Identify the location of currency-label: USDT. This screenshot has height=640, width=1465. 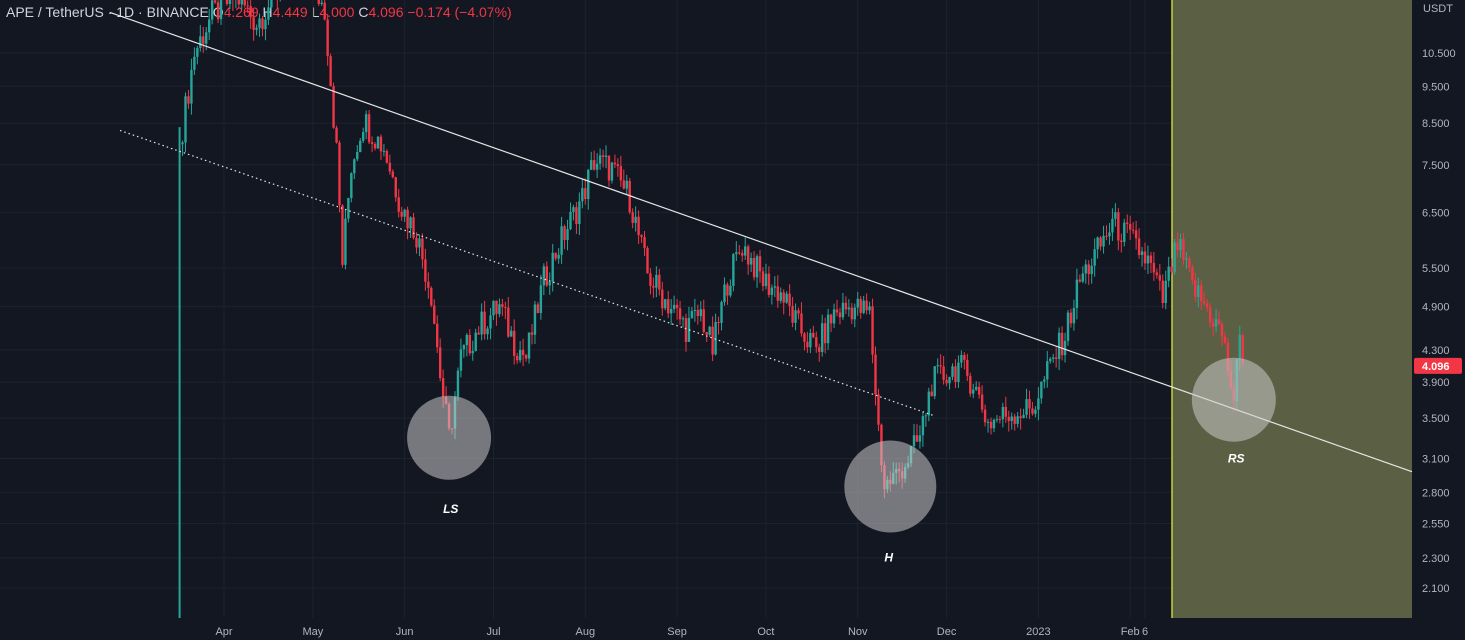
(1438, 9).